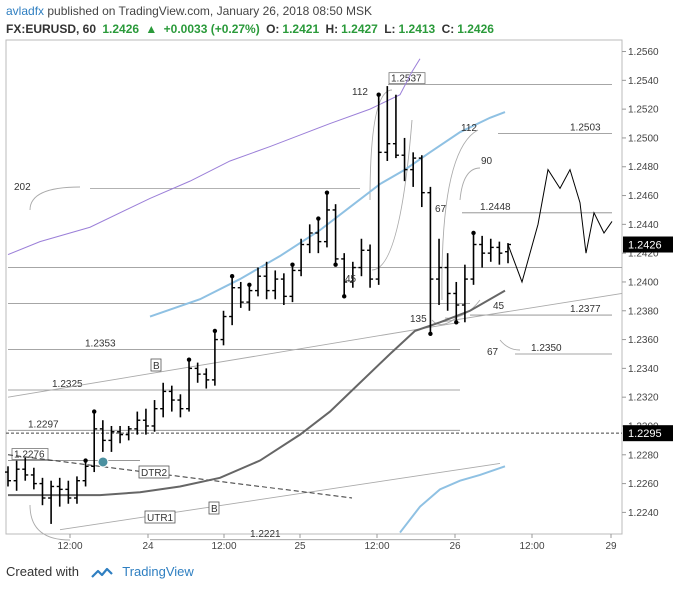 This screenshot has width=673, height=589. Describe the element at coordinates (158, 571) in the screenshot. I see `tradingview-brand-link: TradingView` at that location.